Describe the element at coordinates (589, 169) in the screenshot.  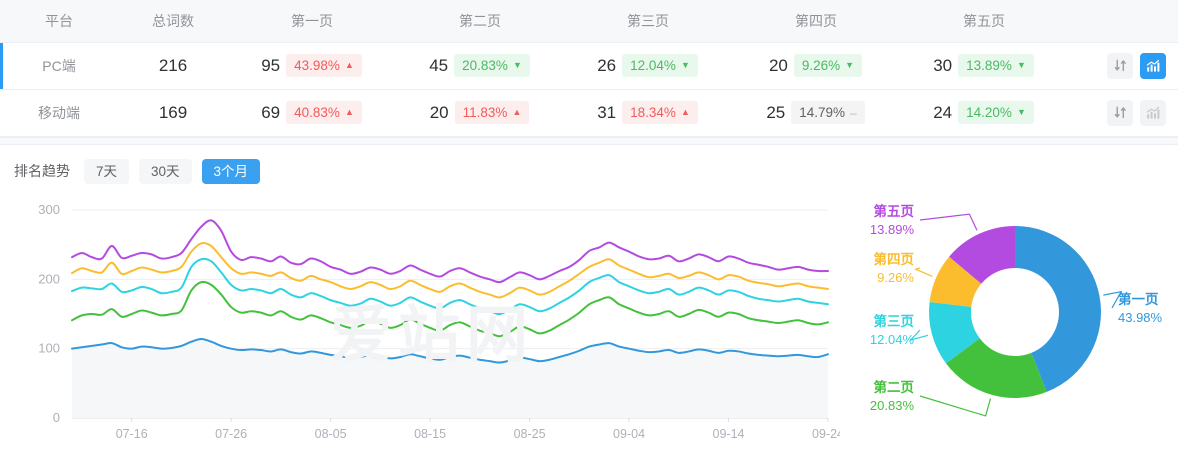
I see `trend-toolbar: 排名趋势 7天 30天 3个月` at that location.